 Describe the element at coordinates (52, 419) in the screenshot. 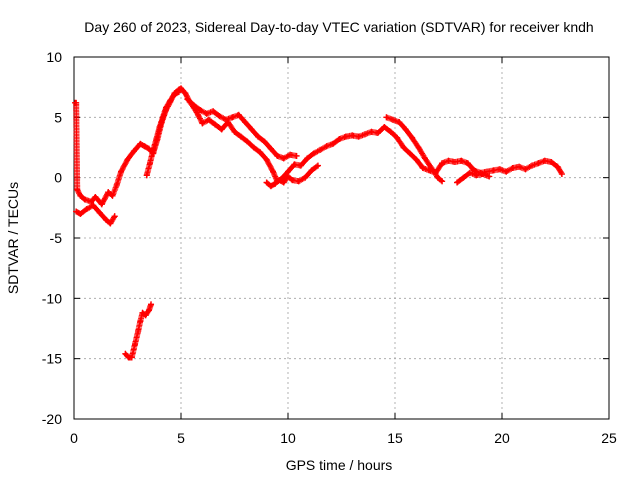

I see `y-tick-label: -20` at that location.